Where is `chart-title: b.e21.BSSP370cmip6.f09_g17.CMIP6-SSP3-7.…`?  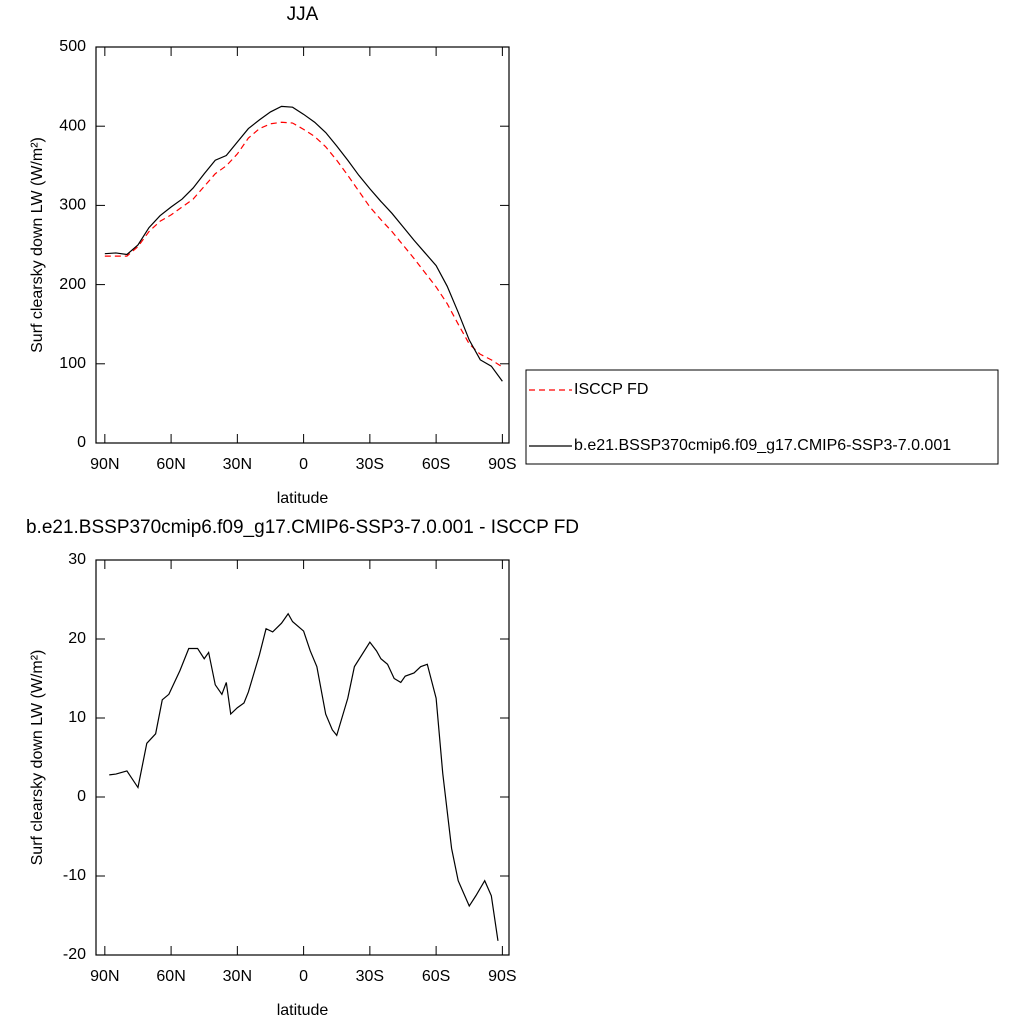
chart-title: b.e21.BSSP370cmip6.f09_g17.CMIP6-SSP3-7.… is located at coordinates (302, 527).